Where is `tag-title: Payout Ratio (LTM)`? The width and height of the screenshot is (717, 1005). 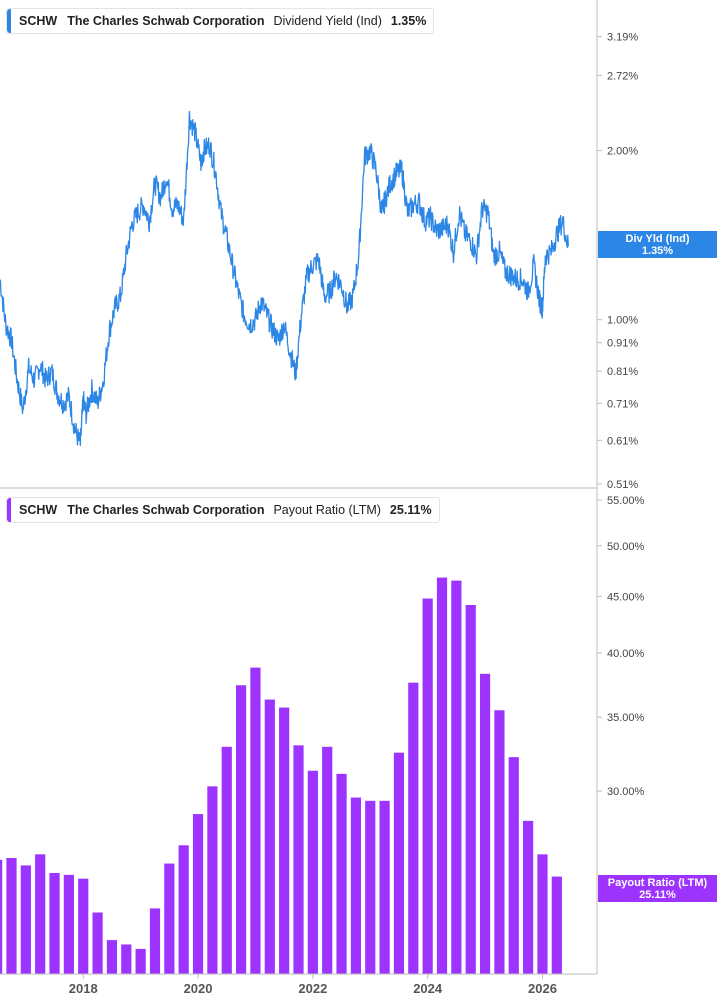
tag-title: Payout Ratio (LTM) is located at coordinates (657, 883).